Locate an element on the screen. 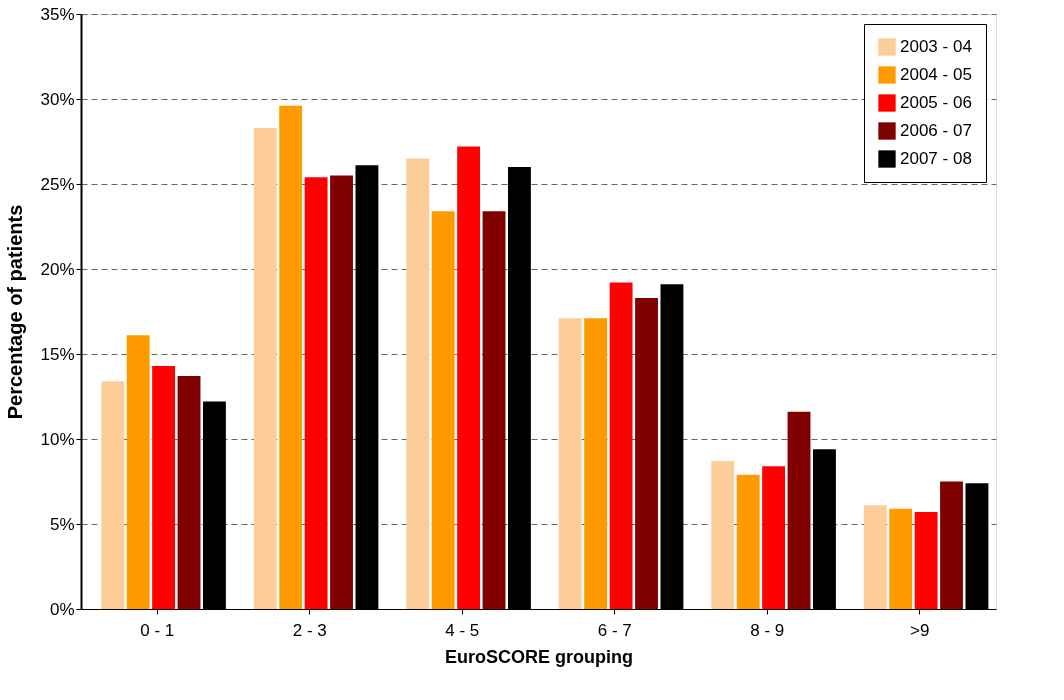 The image size is (1064, 700). y-tick-label: 35% is located at coordinates (57, 14).